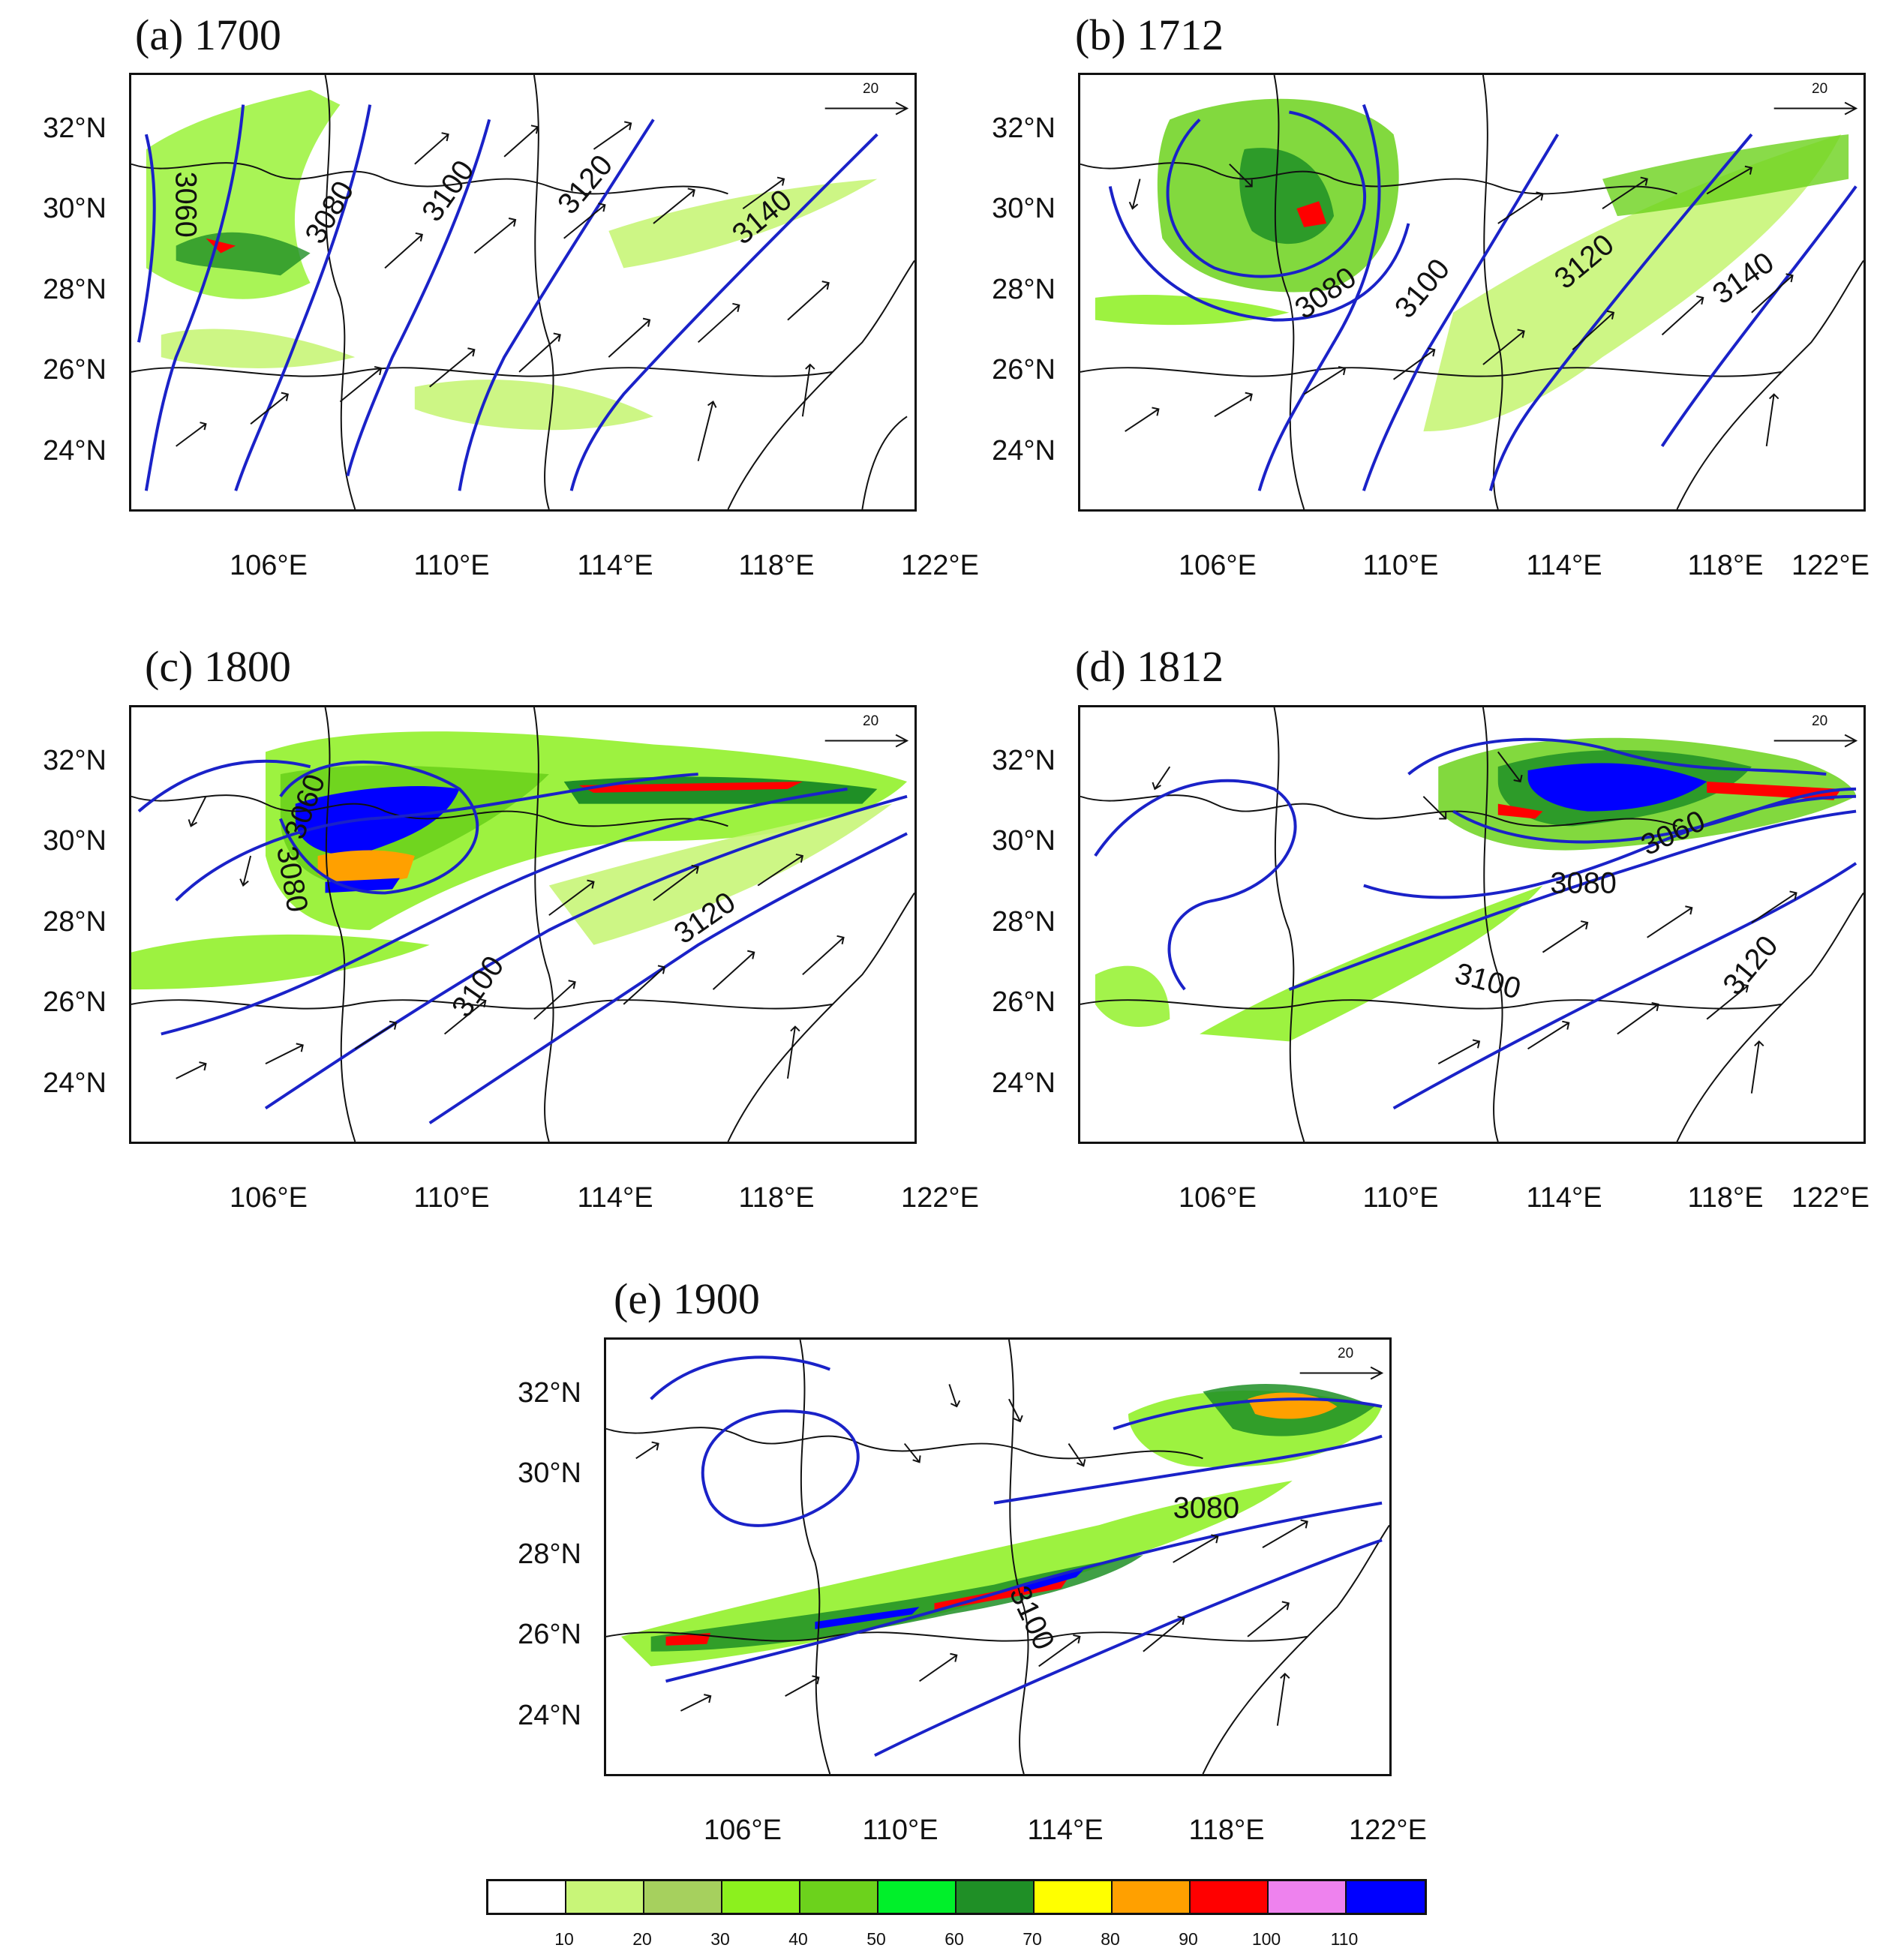  I want to click on colorbar-label: 20, so click(642, 1939).